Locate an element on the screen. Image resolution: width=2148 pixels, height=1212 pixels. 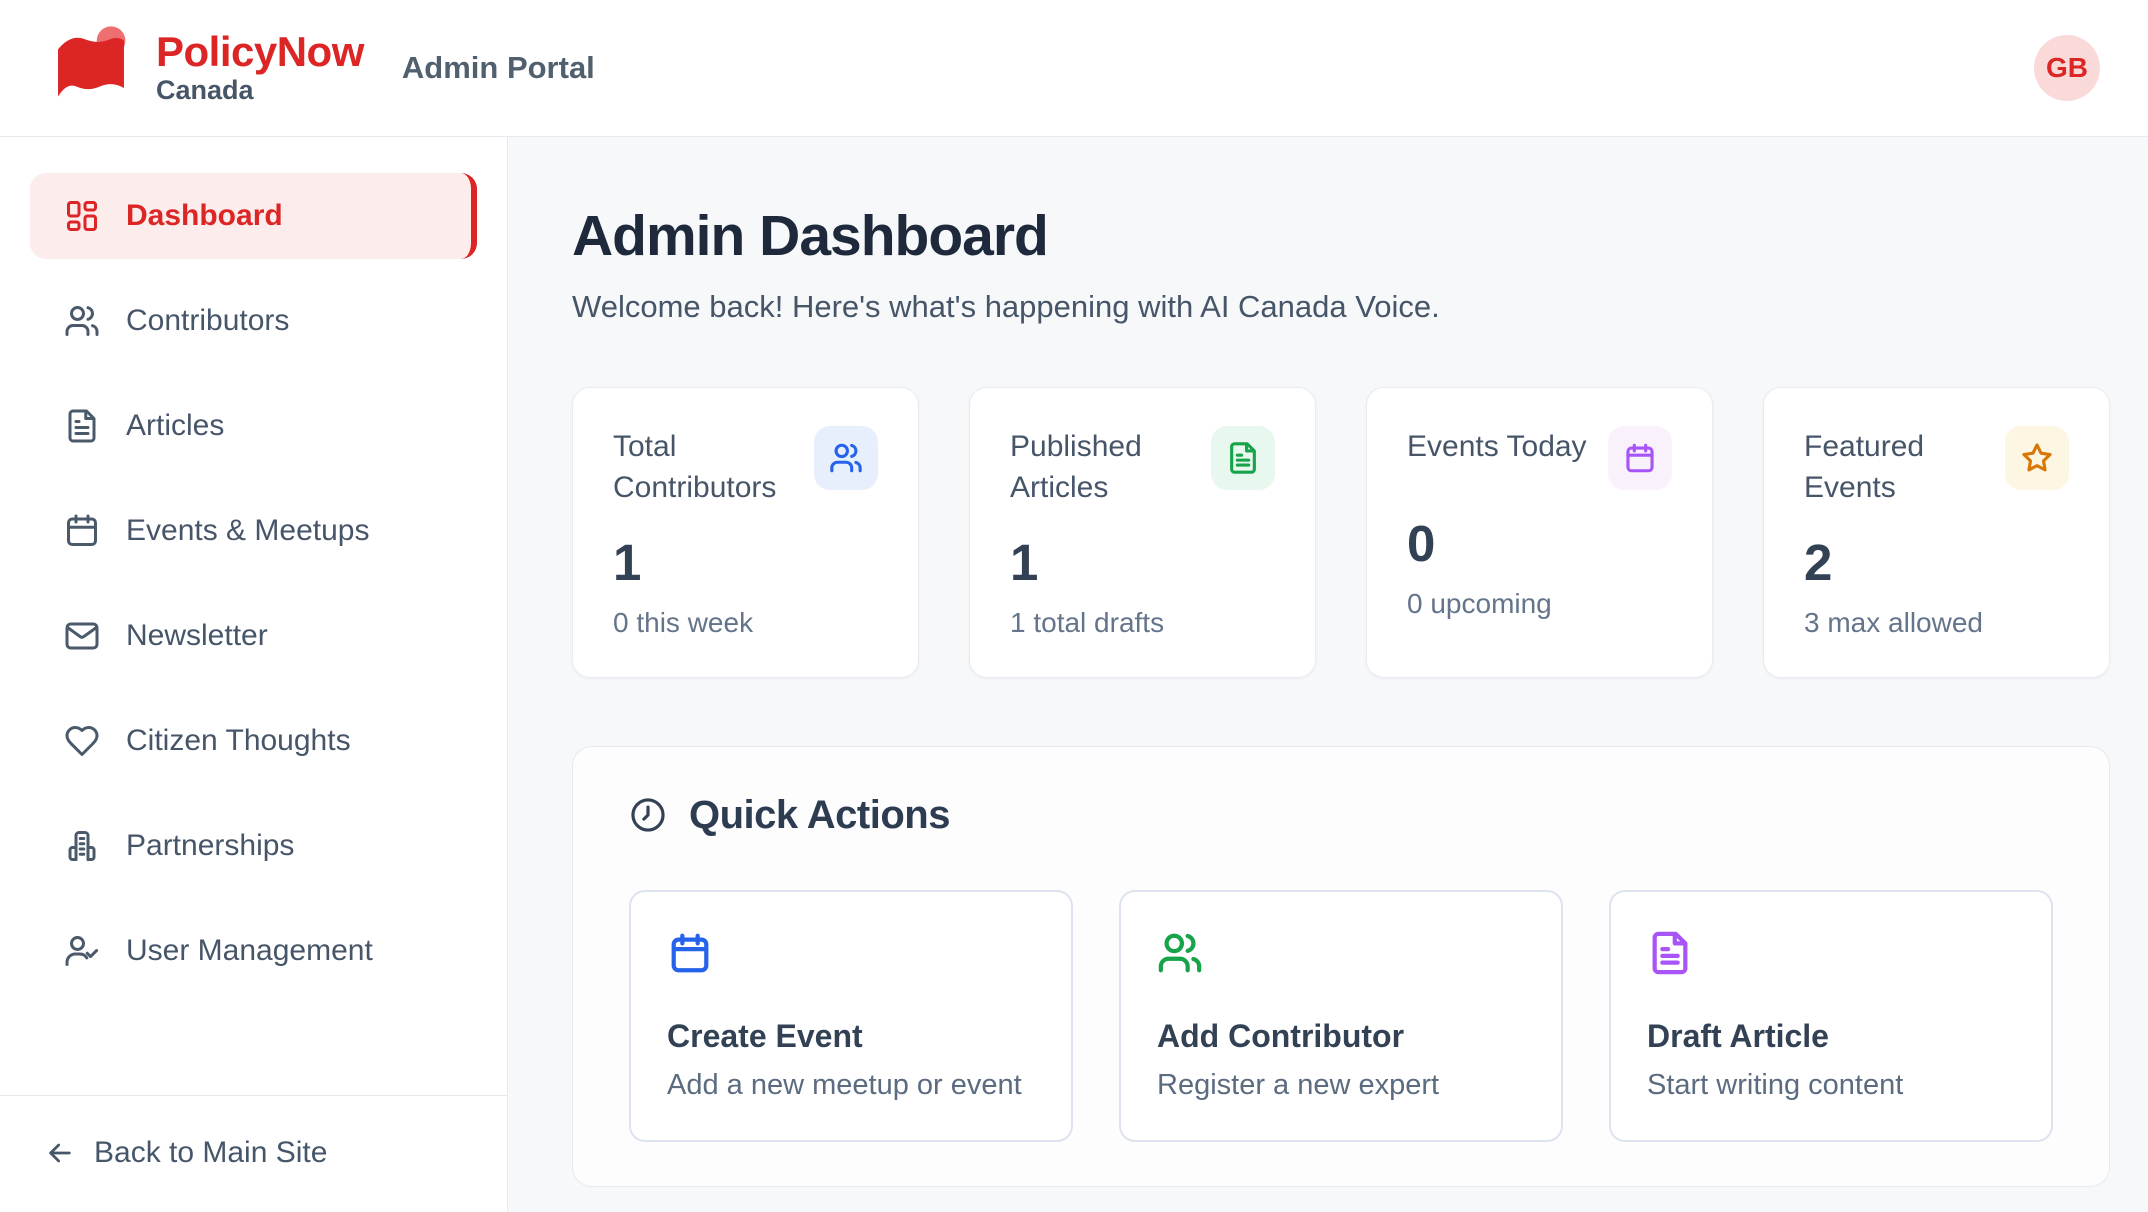
sidebar-item-contributors: Contributors is located at coordinates (253, 321).